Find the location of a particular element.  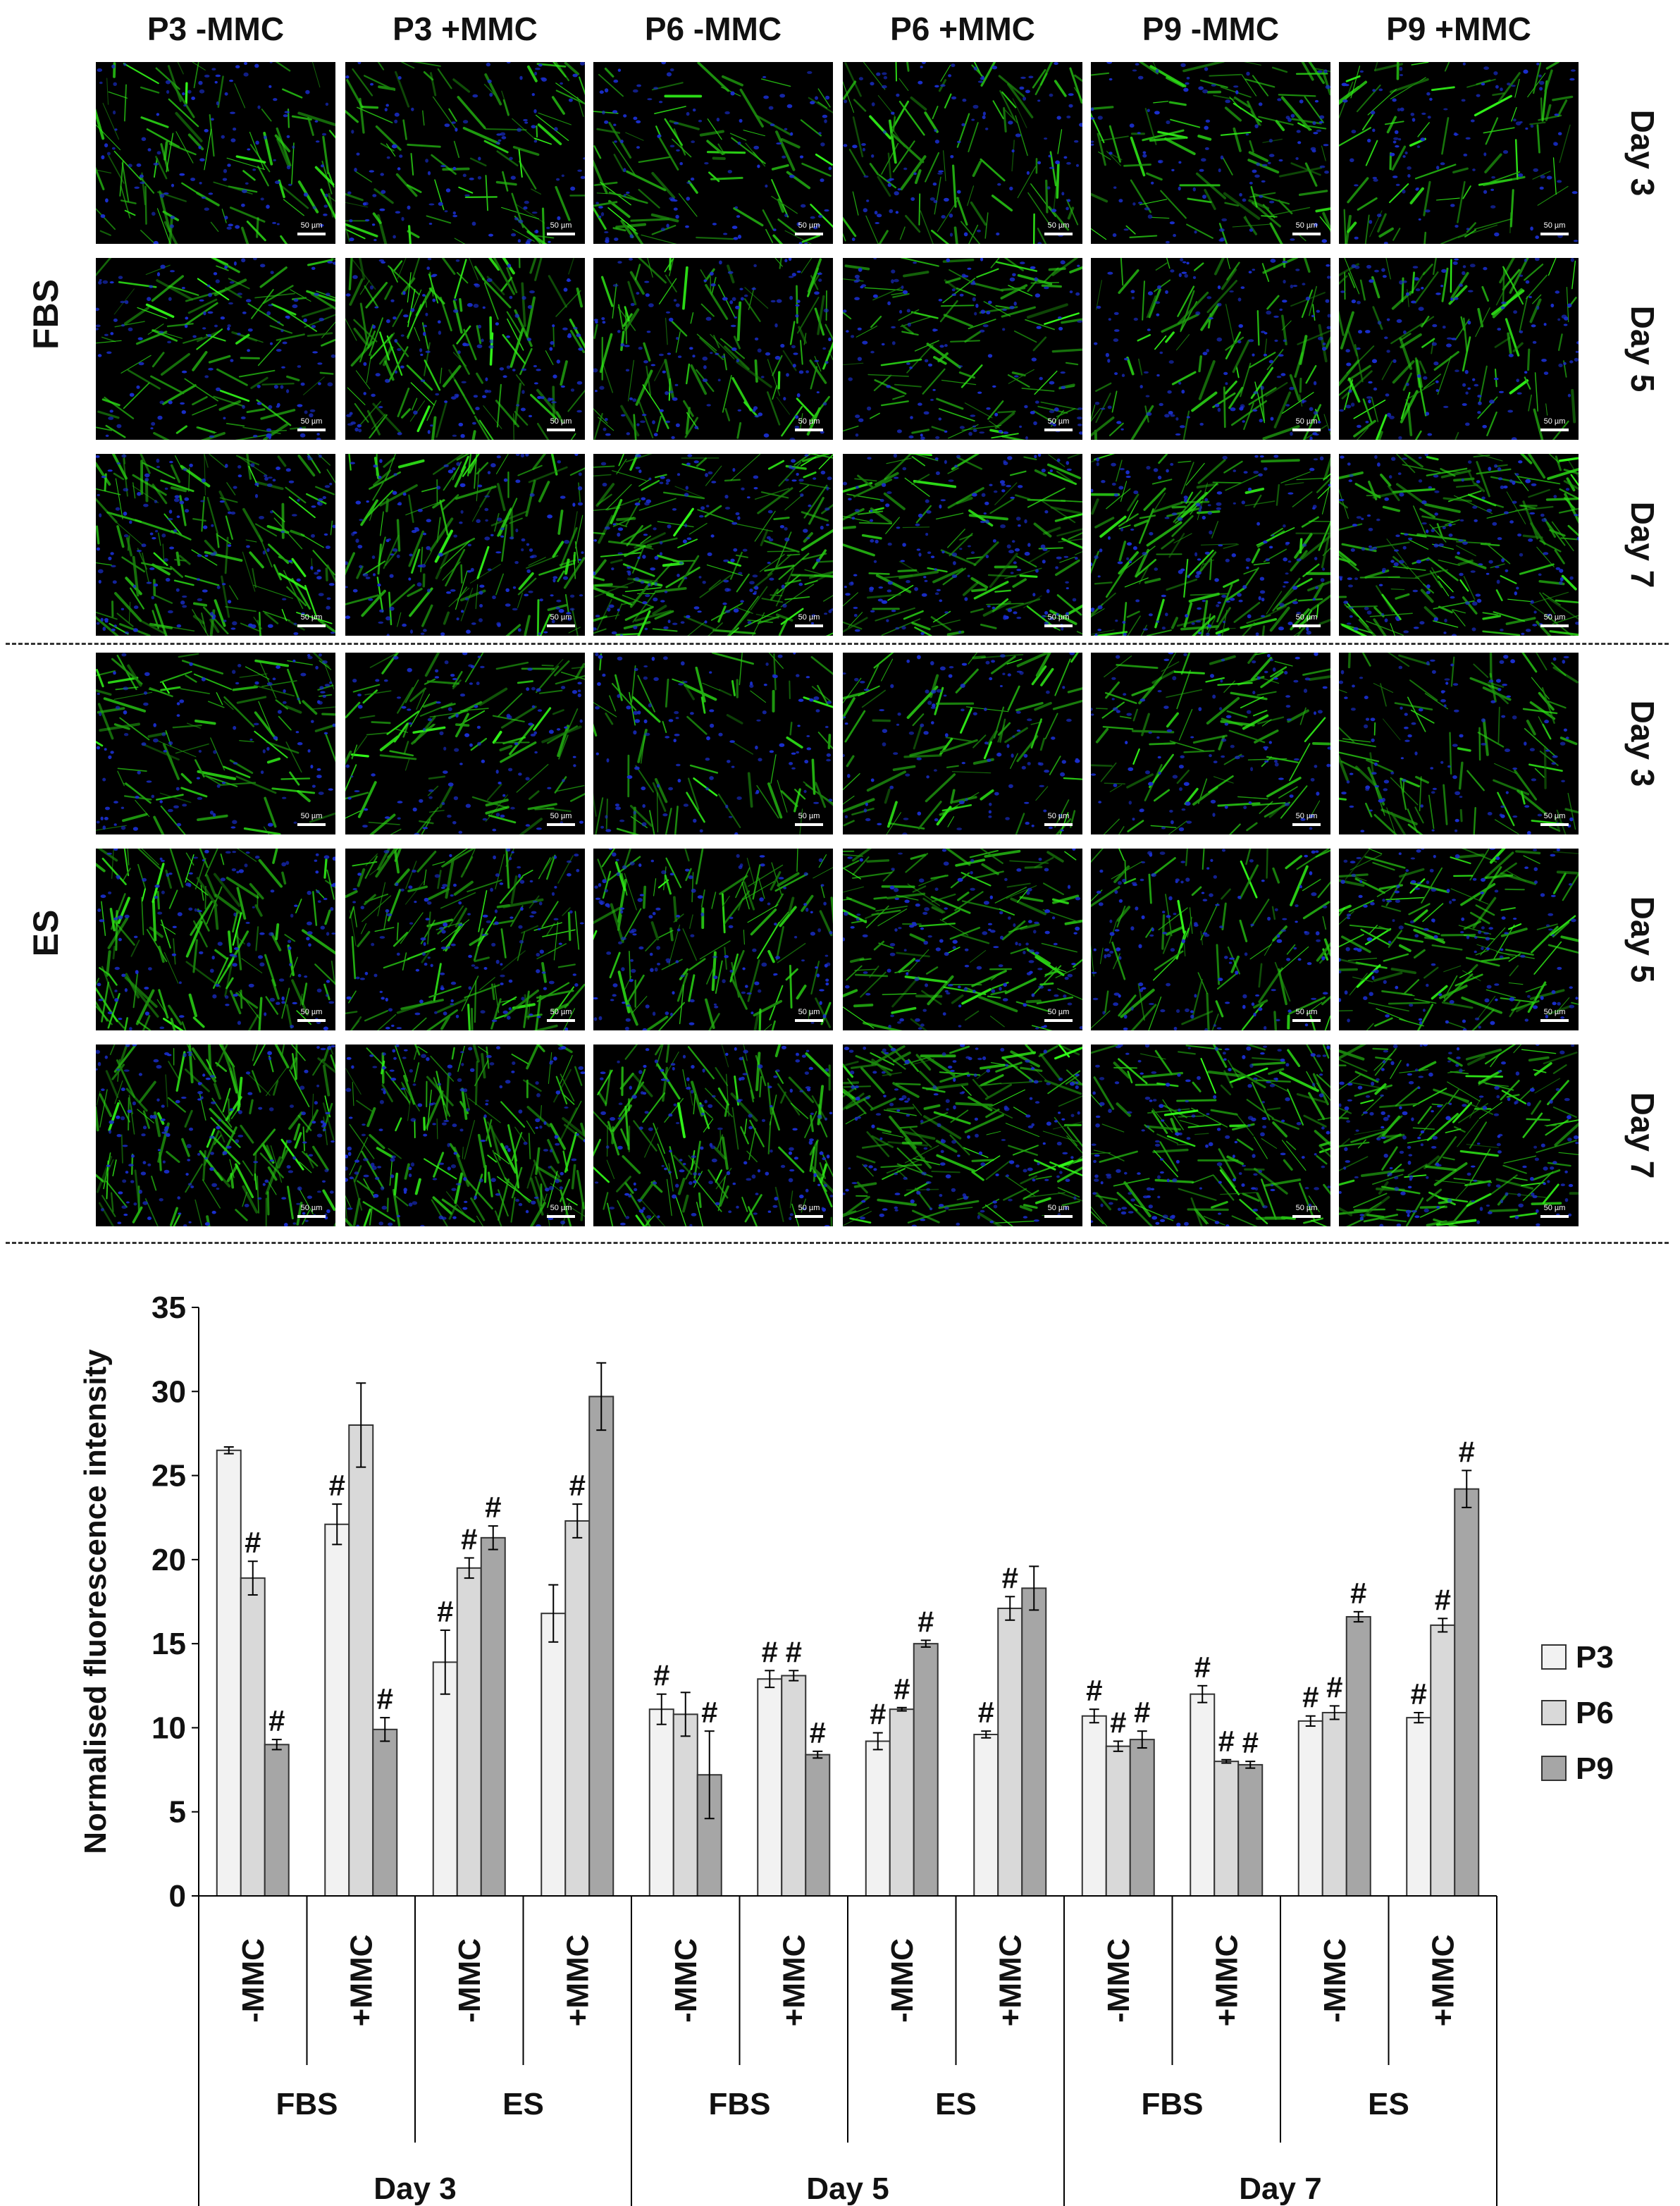

row-label: Day 7 is located at coordinates (1642, 545).